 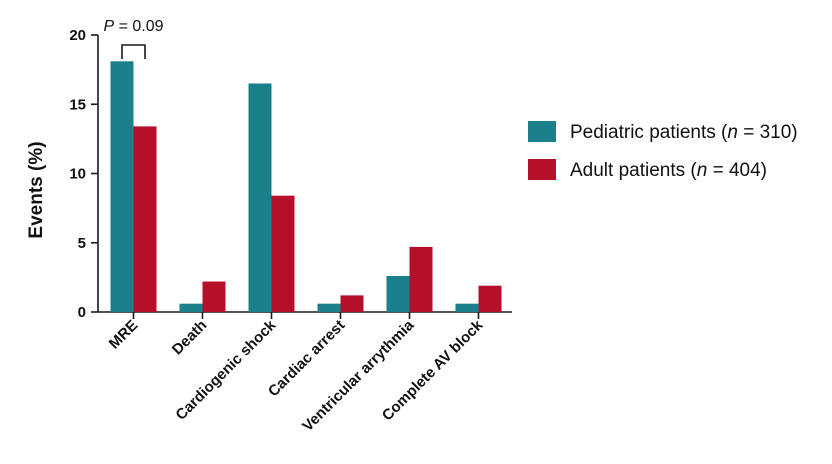 What do you see at coordinates (189, 337) in the screenshot?
I see `x-tick-label: Death` at bounding box center [189, 337].